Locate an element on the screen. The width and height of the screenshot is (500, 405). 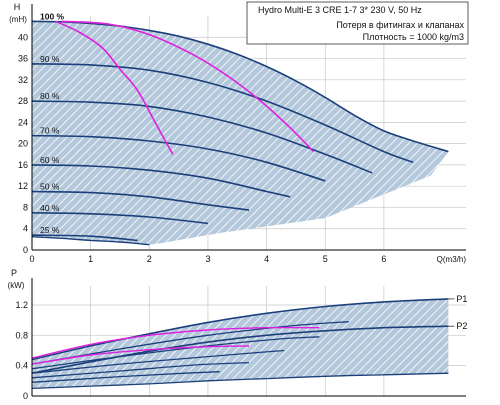
speed-curve-label: 40 % is located at coordinates (50, 208).